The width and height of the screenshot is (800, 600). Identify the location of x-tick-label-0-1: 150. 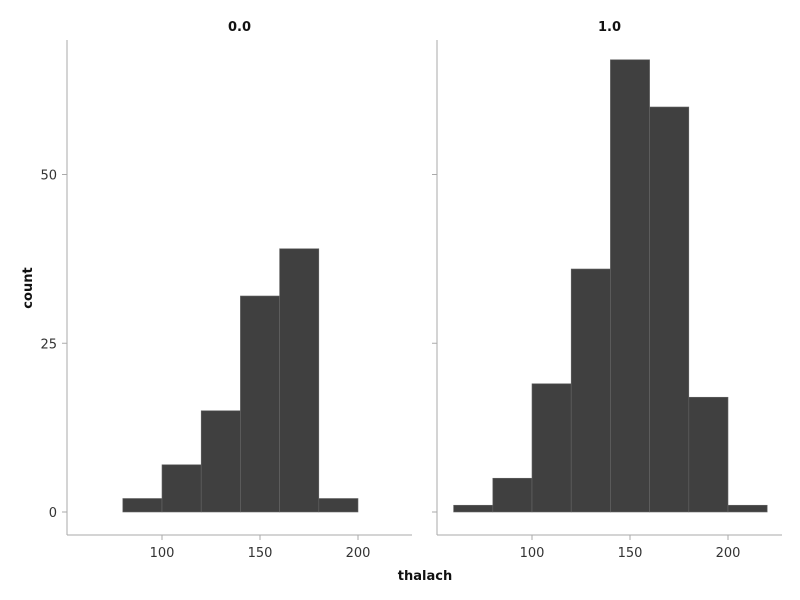
(260, 553).